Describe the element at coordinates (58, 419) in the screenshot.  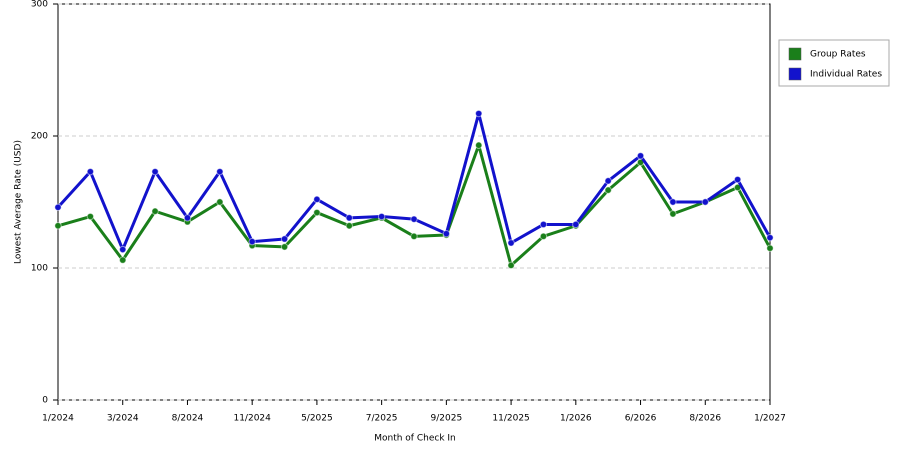
I see `x-tick-label: 1/2024` at that location.